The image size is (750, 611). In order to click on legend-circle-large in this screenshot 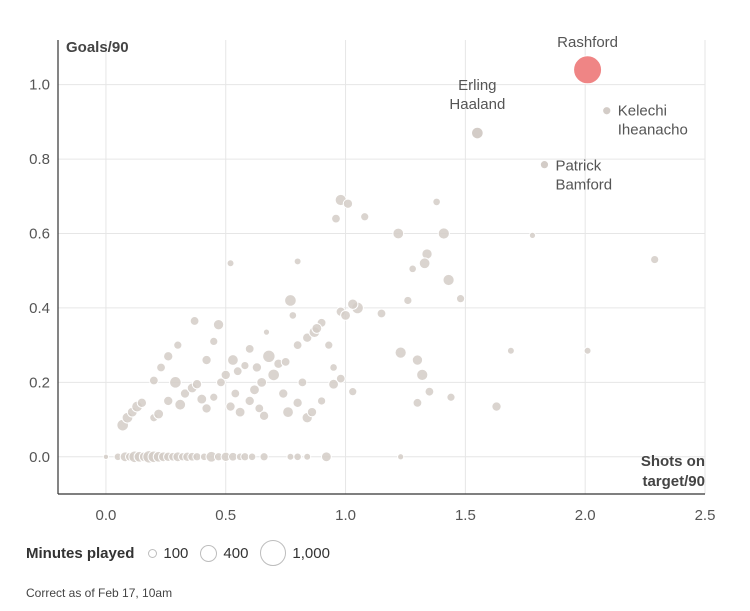, I will do `click(273, 553)`.